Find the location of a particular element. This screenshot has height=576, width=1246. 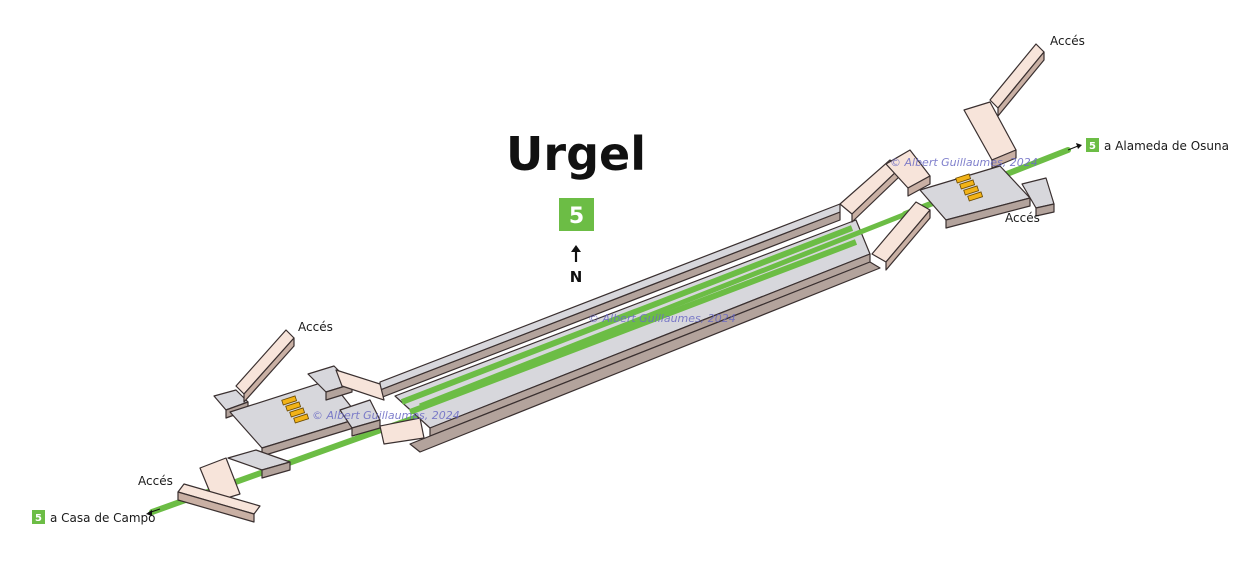

platform-tracks is located at coordinates (653, 313).